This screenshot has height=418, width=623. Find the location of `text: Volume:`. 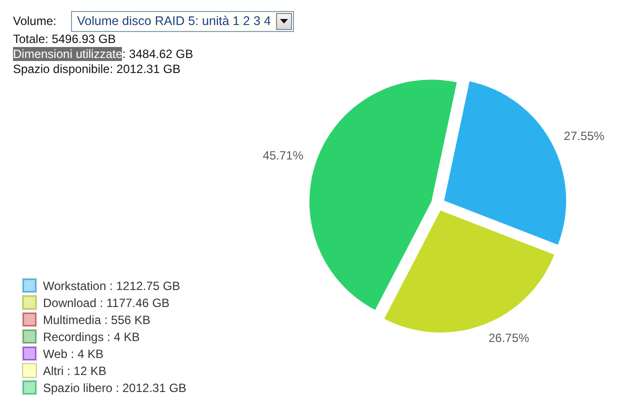

text: Volume: is located at coordinates (35, 21).